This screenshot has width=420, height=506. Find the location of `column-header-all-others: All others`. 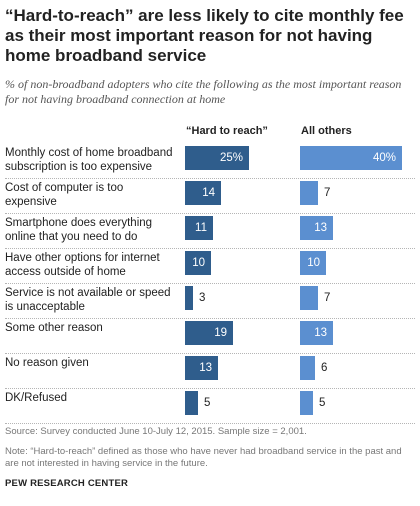

column-header-all-others: All others is located at coordinates (326, 131).